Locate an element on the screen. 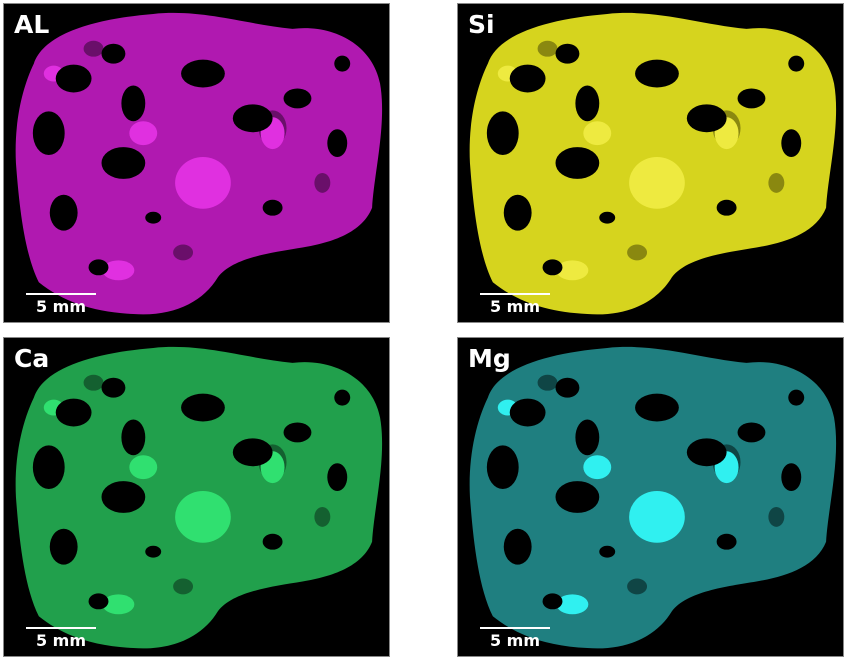  element-label: Si is located at coordinates (481, 24).